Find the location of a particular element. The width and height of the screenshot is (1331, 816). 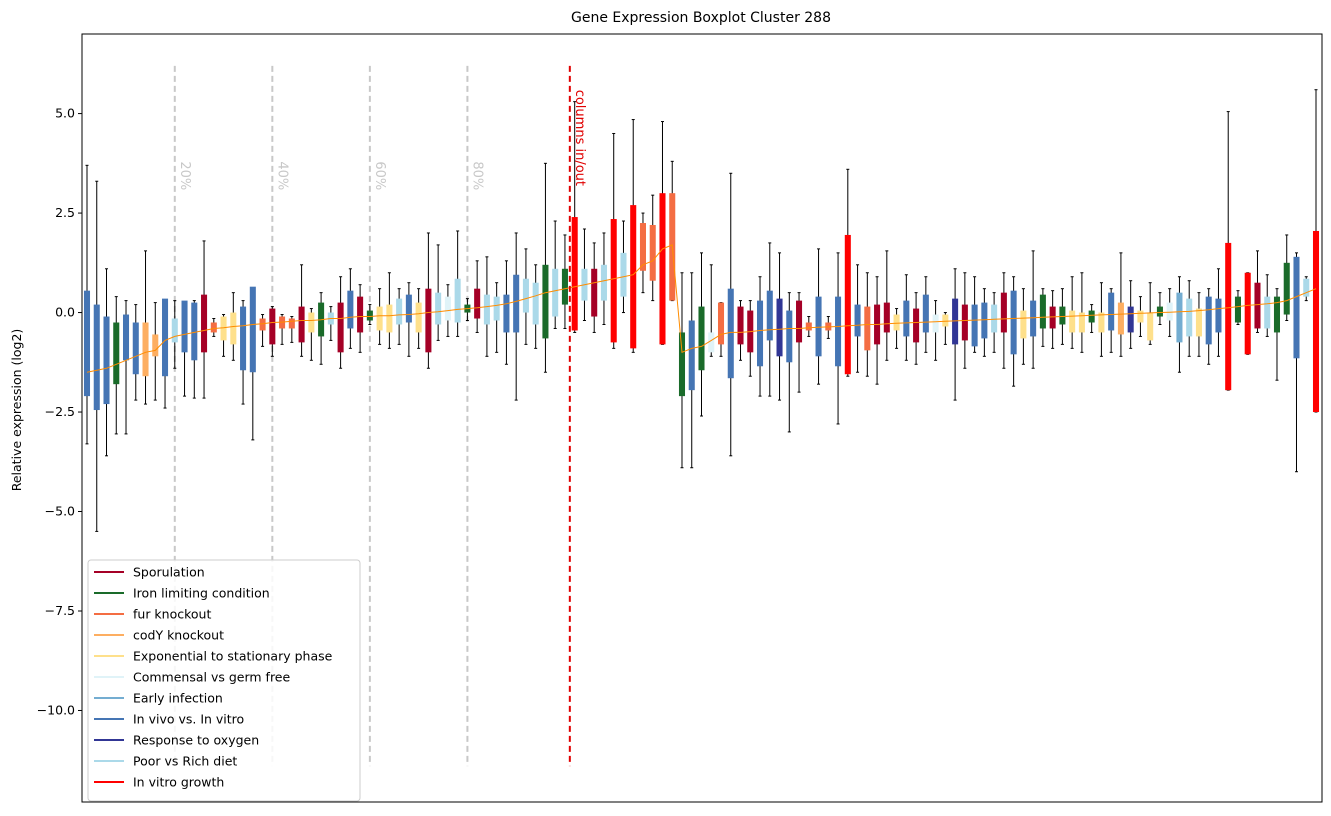

legend-label: Iron limiting condition is located at coordinates (201, 593).